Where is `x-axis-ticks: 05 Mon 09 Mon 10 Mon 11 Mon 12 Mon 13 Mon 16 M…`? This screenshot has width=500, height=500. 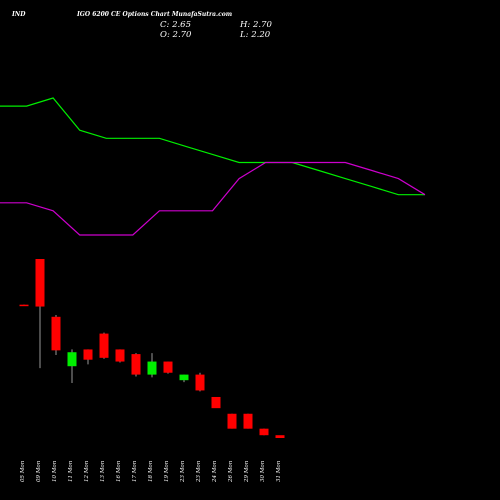
x-axis-ticks: 05 Mon 09 Mon 10 Mon 11 Mon 12 Mon 13 Mon 16 M… is located at coordinates (151, 471).